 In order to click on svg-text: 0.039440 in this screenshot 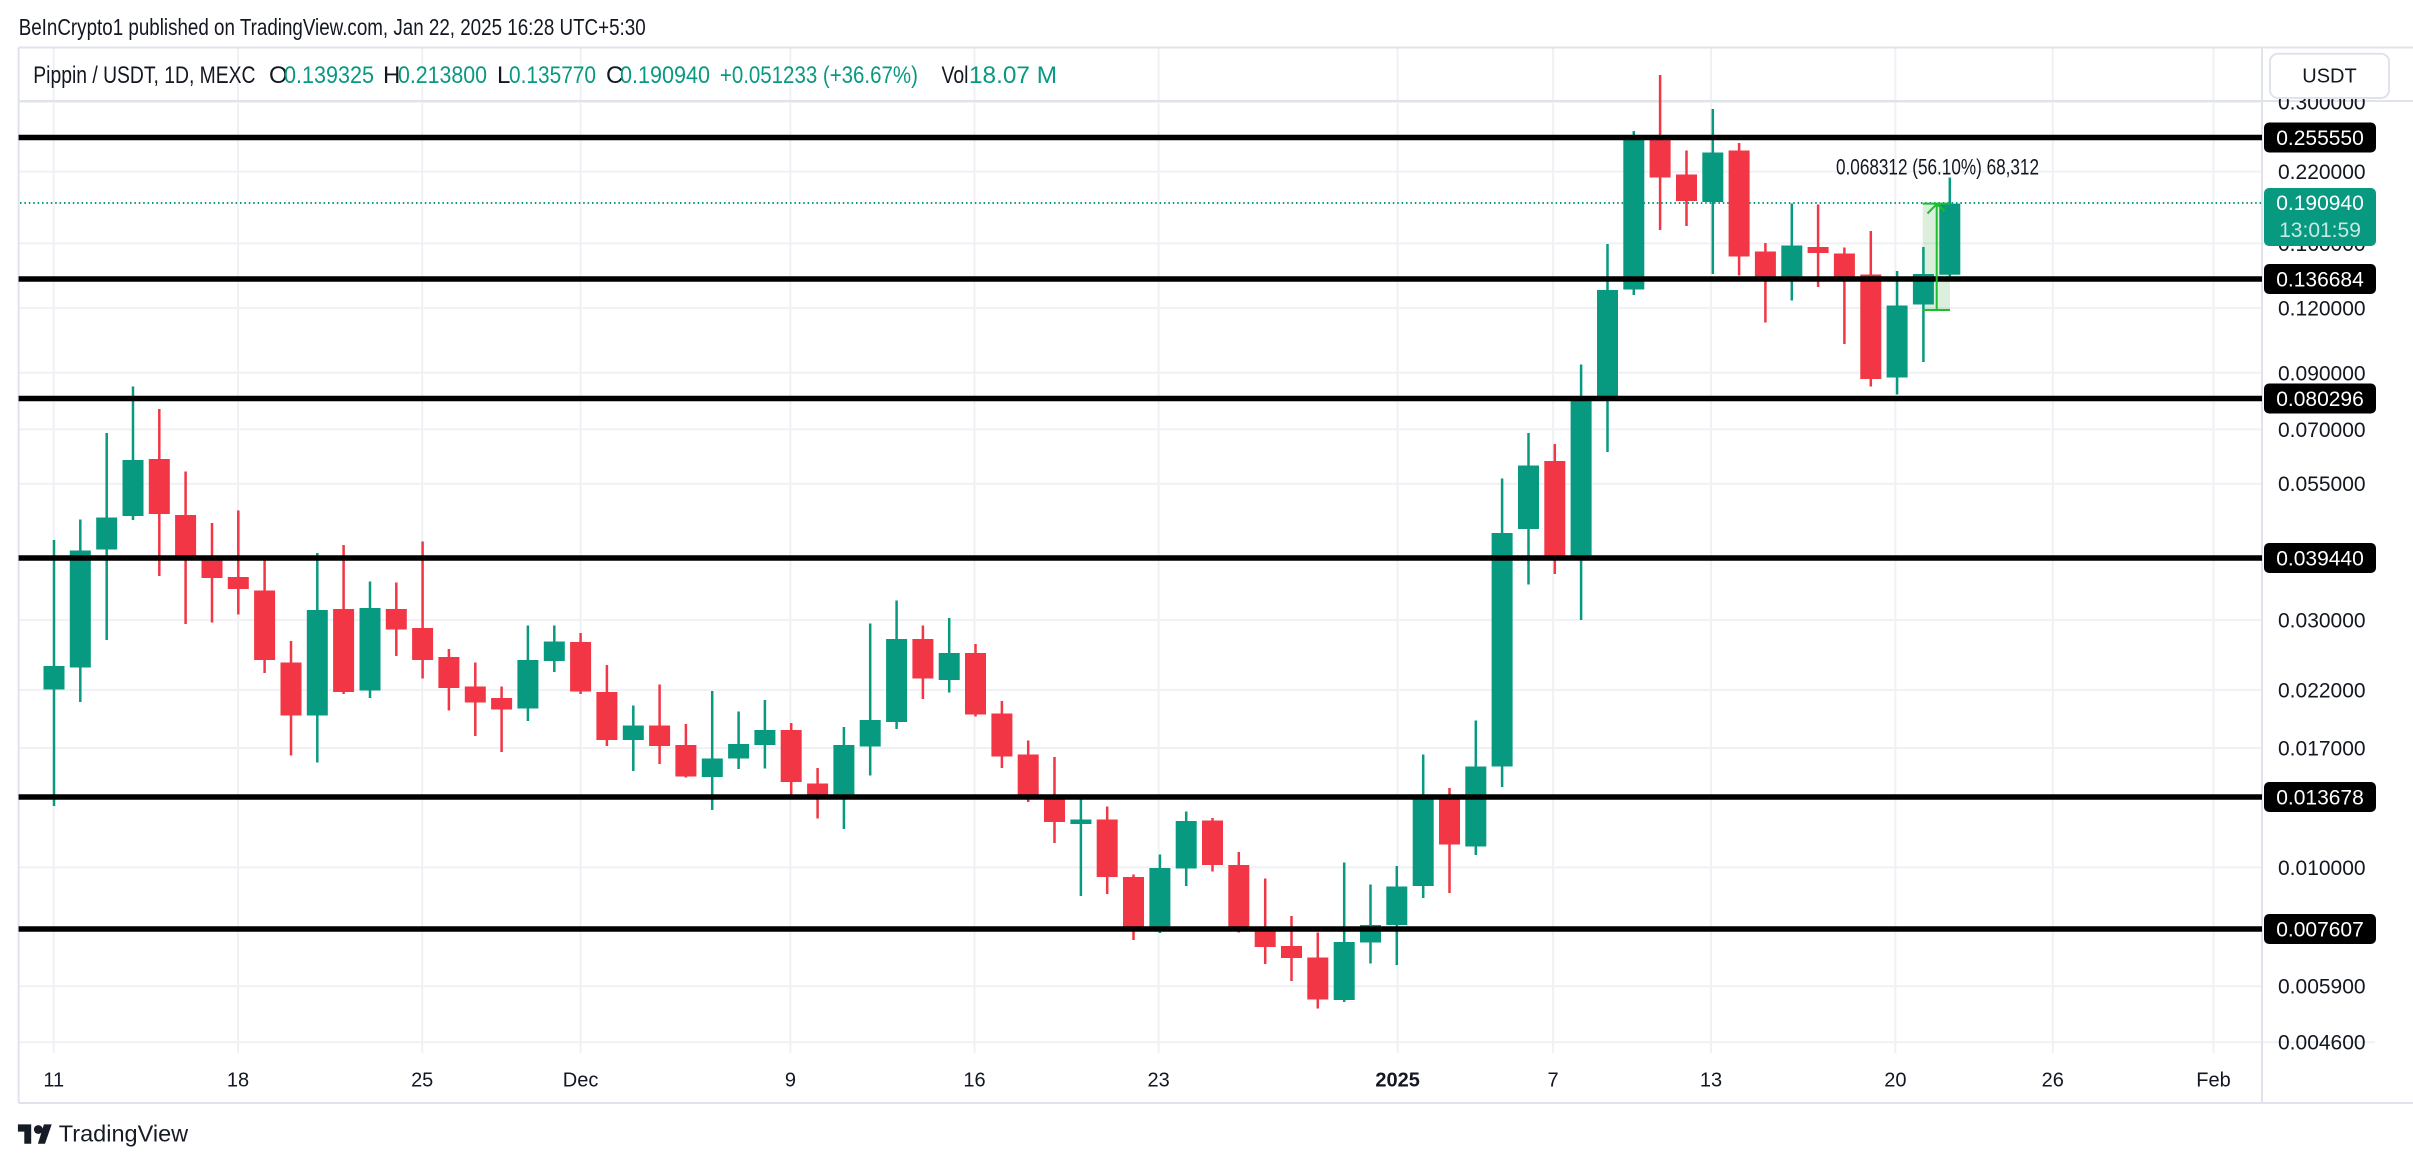, I will do `click(2320, 559)`.